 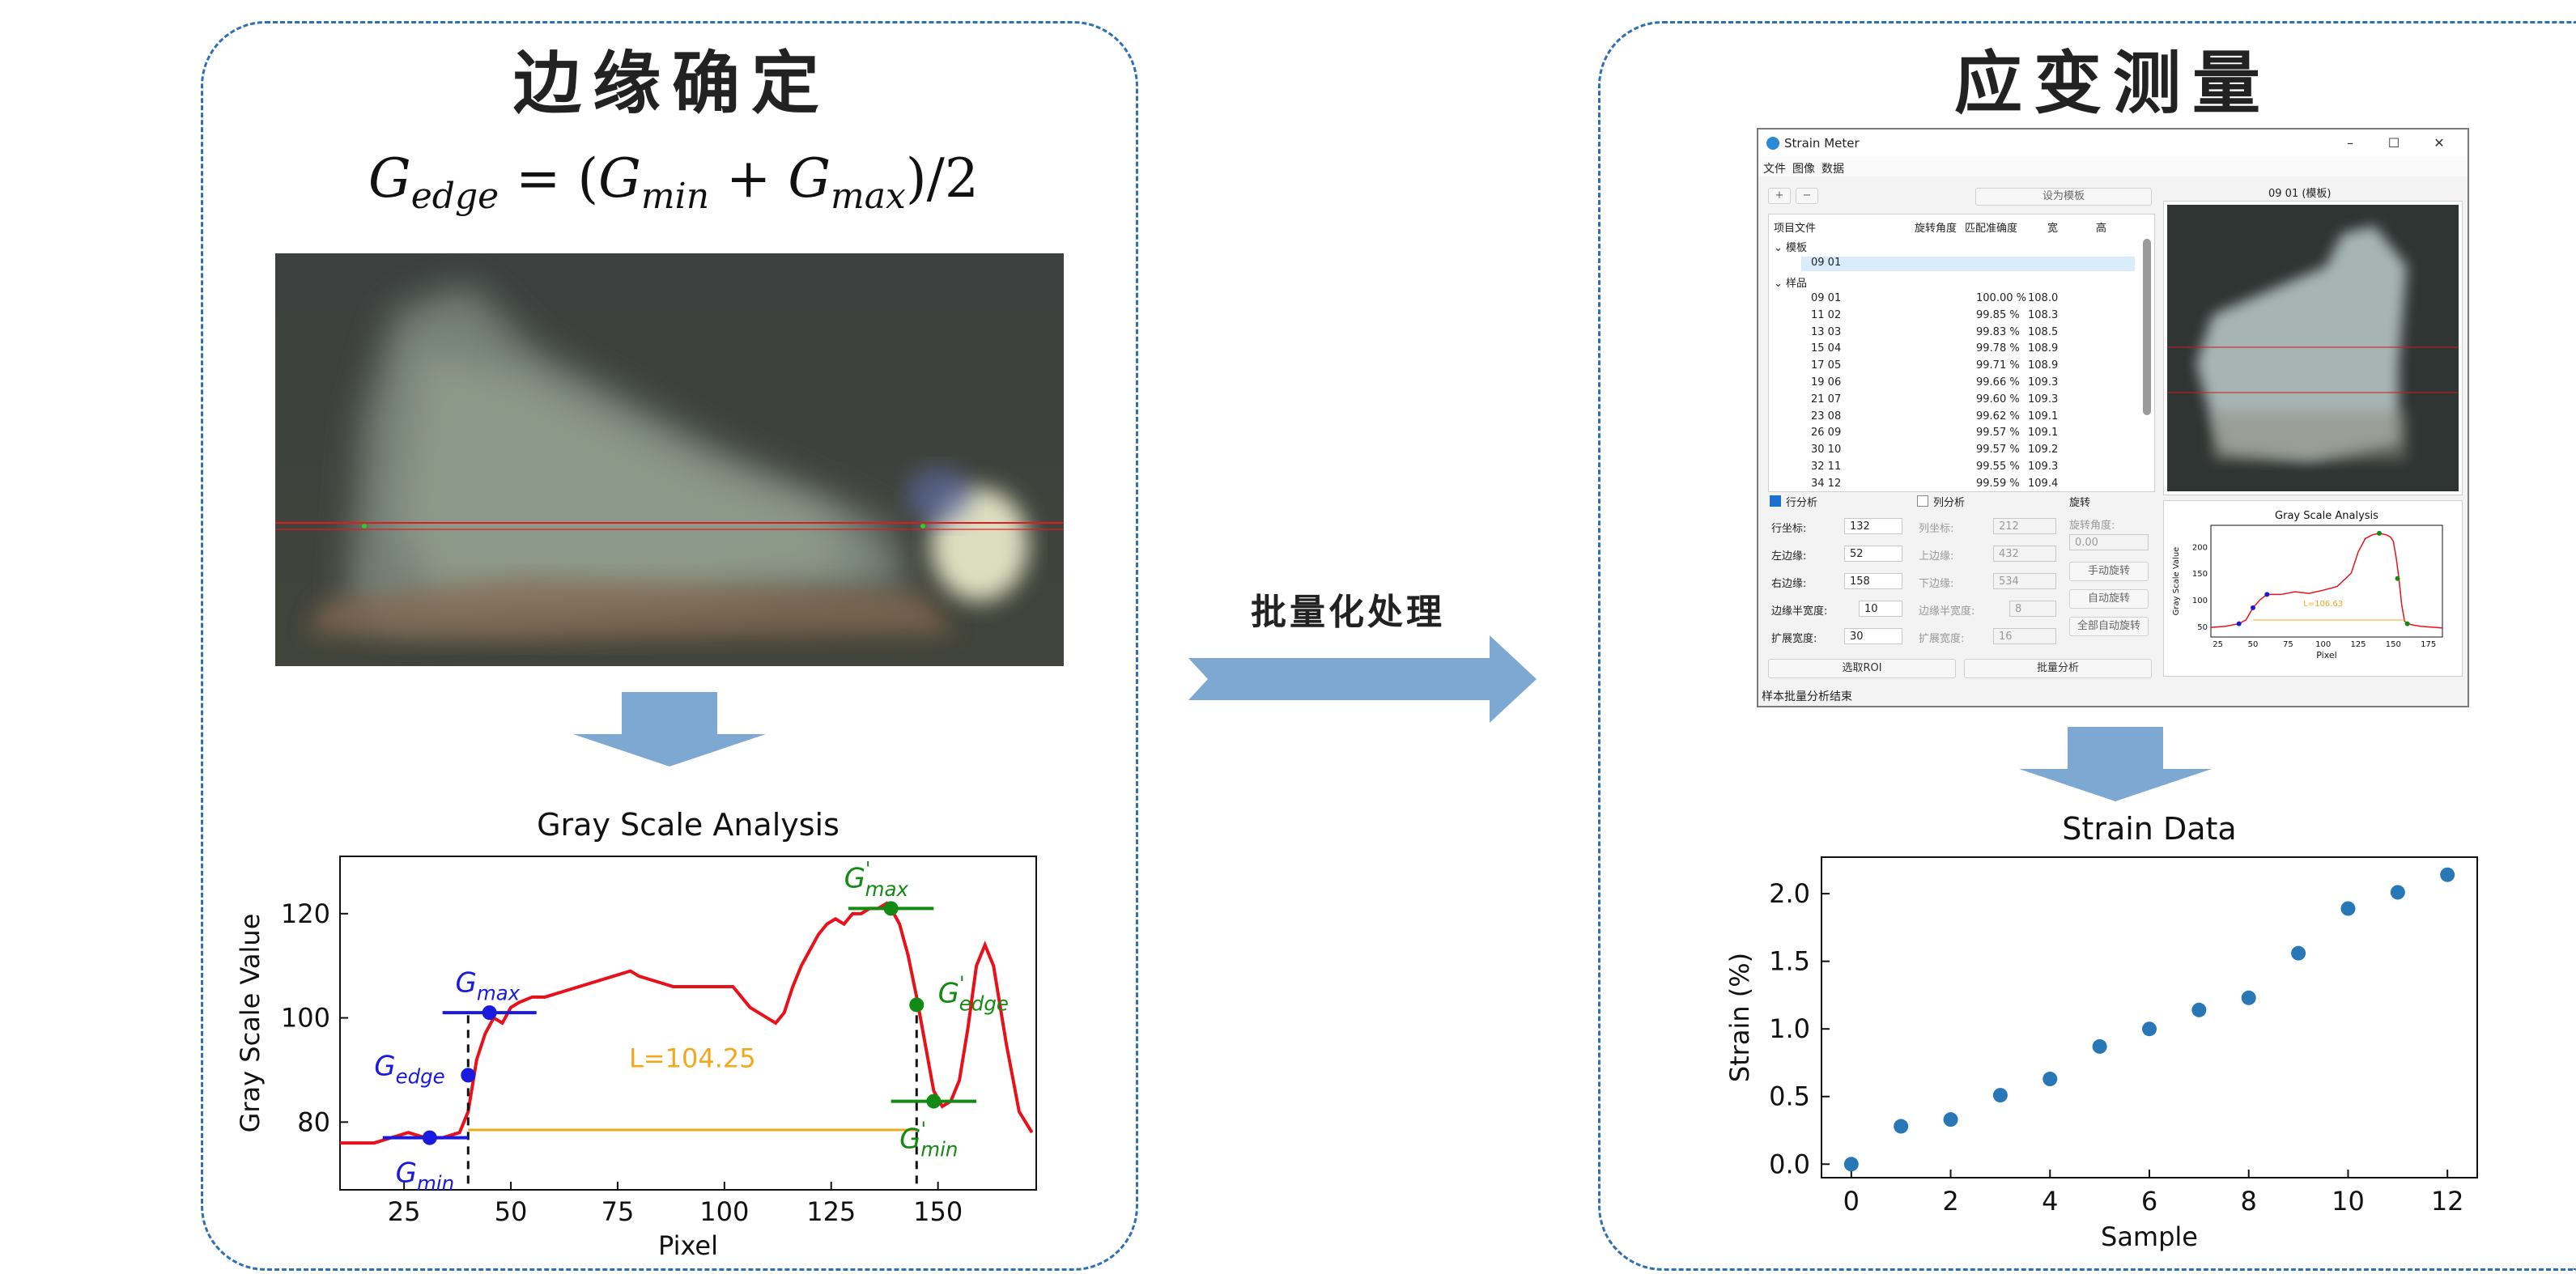 What do you see at coordinates (1998, 348) in the screenshot?
I see `sample-accuracy: 99.78 %` at bounding box center [1998, 348].